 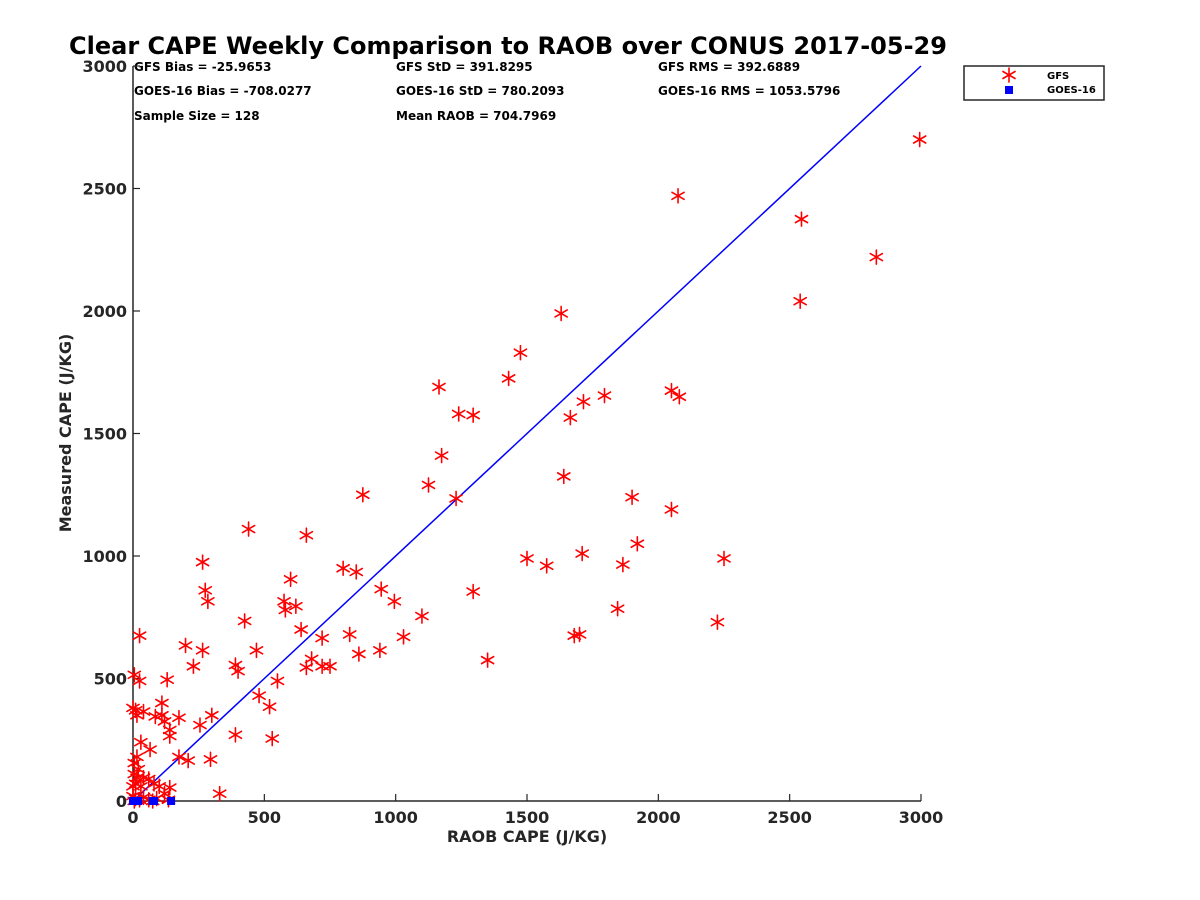 I want to click on y-axis-label: Measured CAPE (J/KG), so click(x=65, y=433).